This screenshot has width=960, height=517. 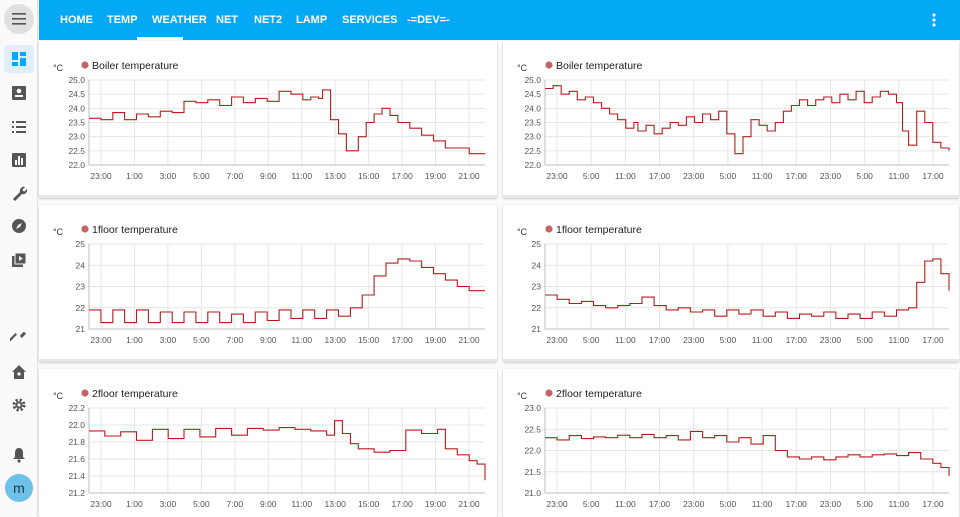 I want to click on hamburger-icon, so click(x=19, y=19).